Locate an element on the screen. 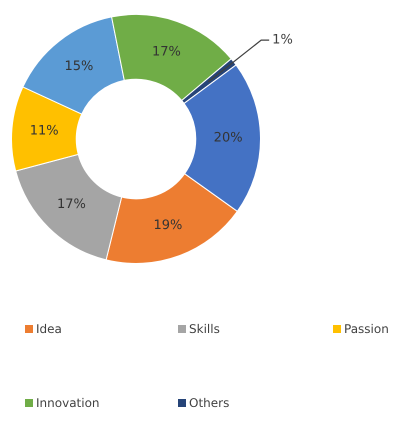 This screenshot has width=419, height=421. data-label: 20% is located at coordinates (228, 138).